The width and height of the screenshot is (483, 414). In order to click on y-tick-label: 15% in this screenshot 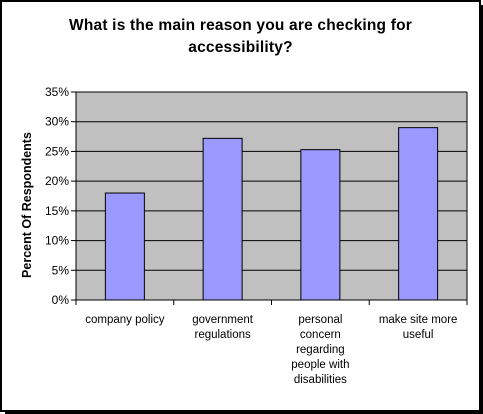, I will do `click(57, 211)`.